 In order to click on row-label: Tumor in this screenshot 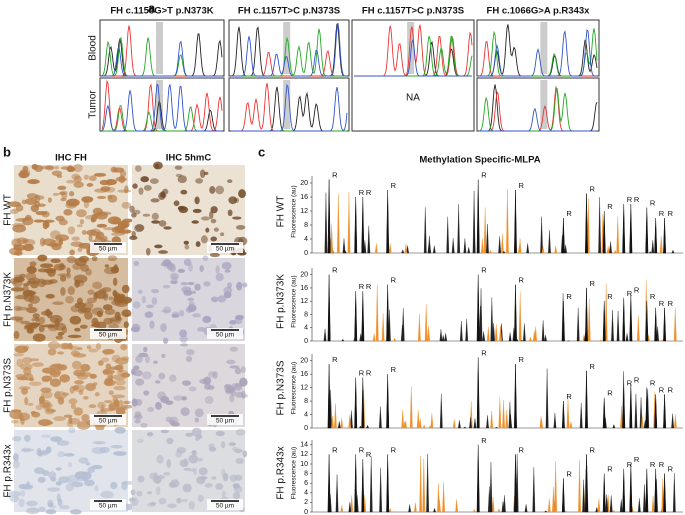, I will do `click(93, 104)`.